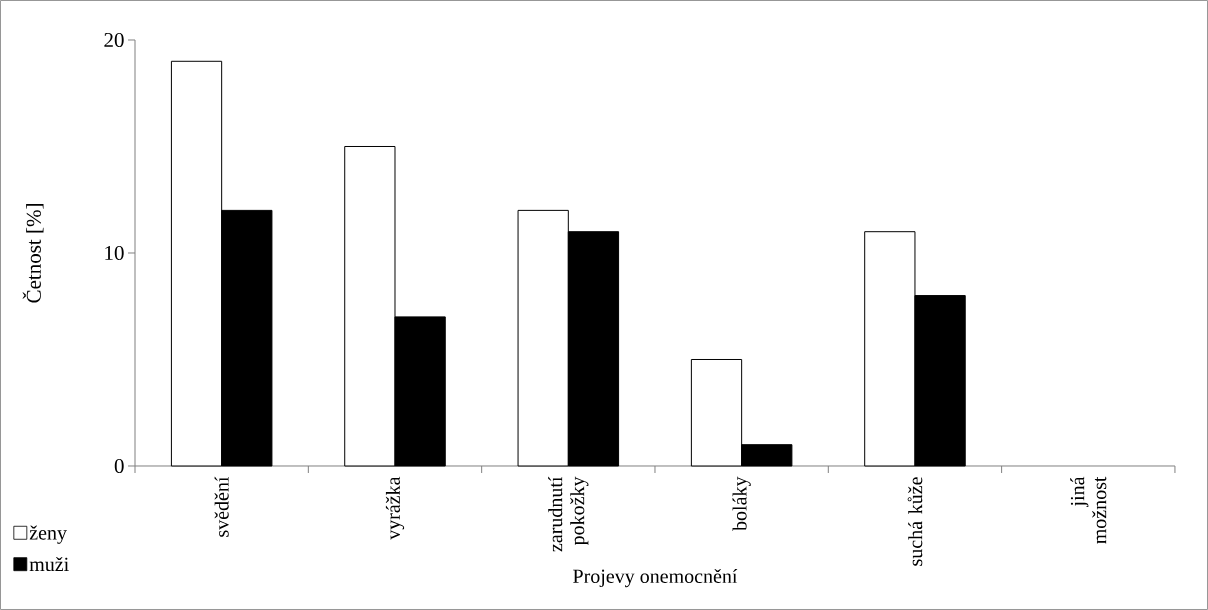 This screenshot has width=1208, height=610. What do you see at coordinates (741, 503) in the screenshot?
I see `x-tick-label: boláky` at bounding box center [741, 503].